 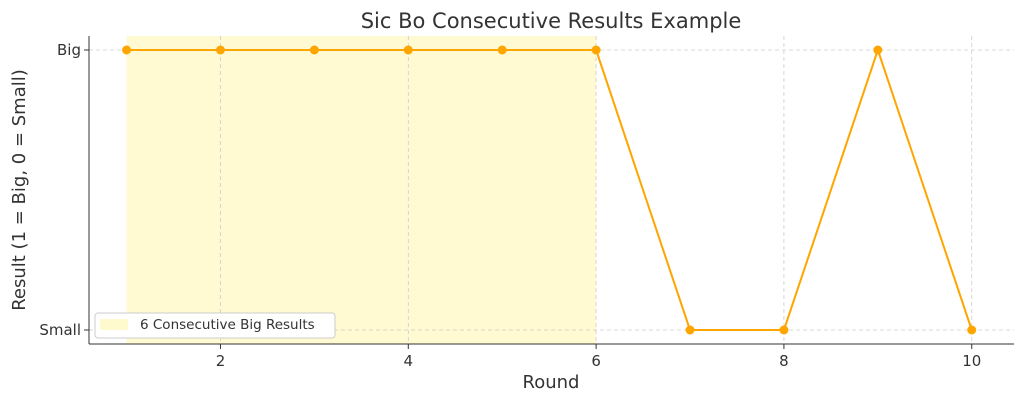 I want to click on y-axis-label: Result (1 = Big, 0 = Small), so click(x=19, y=190).